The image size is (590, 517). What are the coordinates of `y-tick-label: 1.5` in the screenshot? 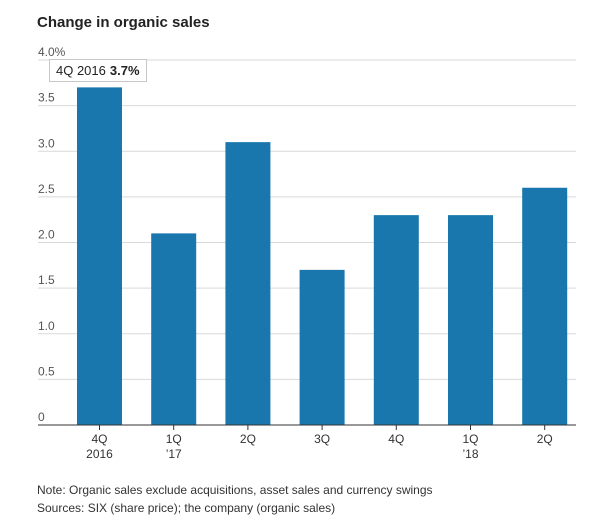 It's located at (46, 280).